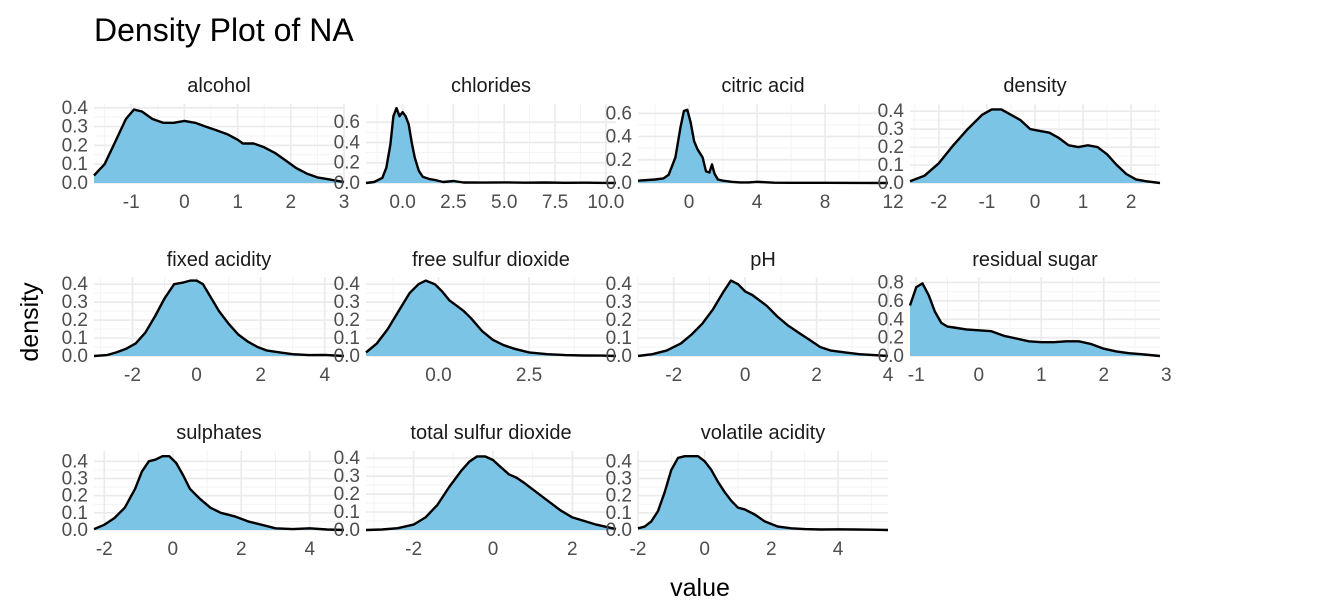 Image resolution: width=1320 pixels, height=616 pixels. I want to click on facet-panel-fixed-acidity: fixed acidity 0.00.10.20.30.4 -2 0 2 4, so click(203, 317).